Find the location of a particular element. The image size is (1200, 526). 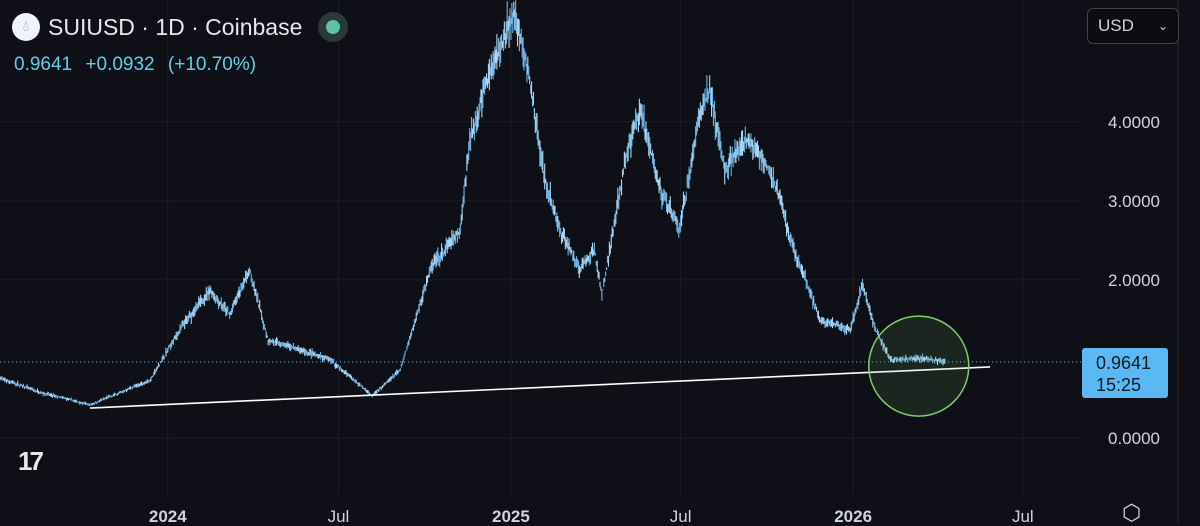

y-tick-label: 3.0000 is located at coordinates (1134, 201).